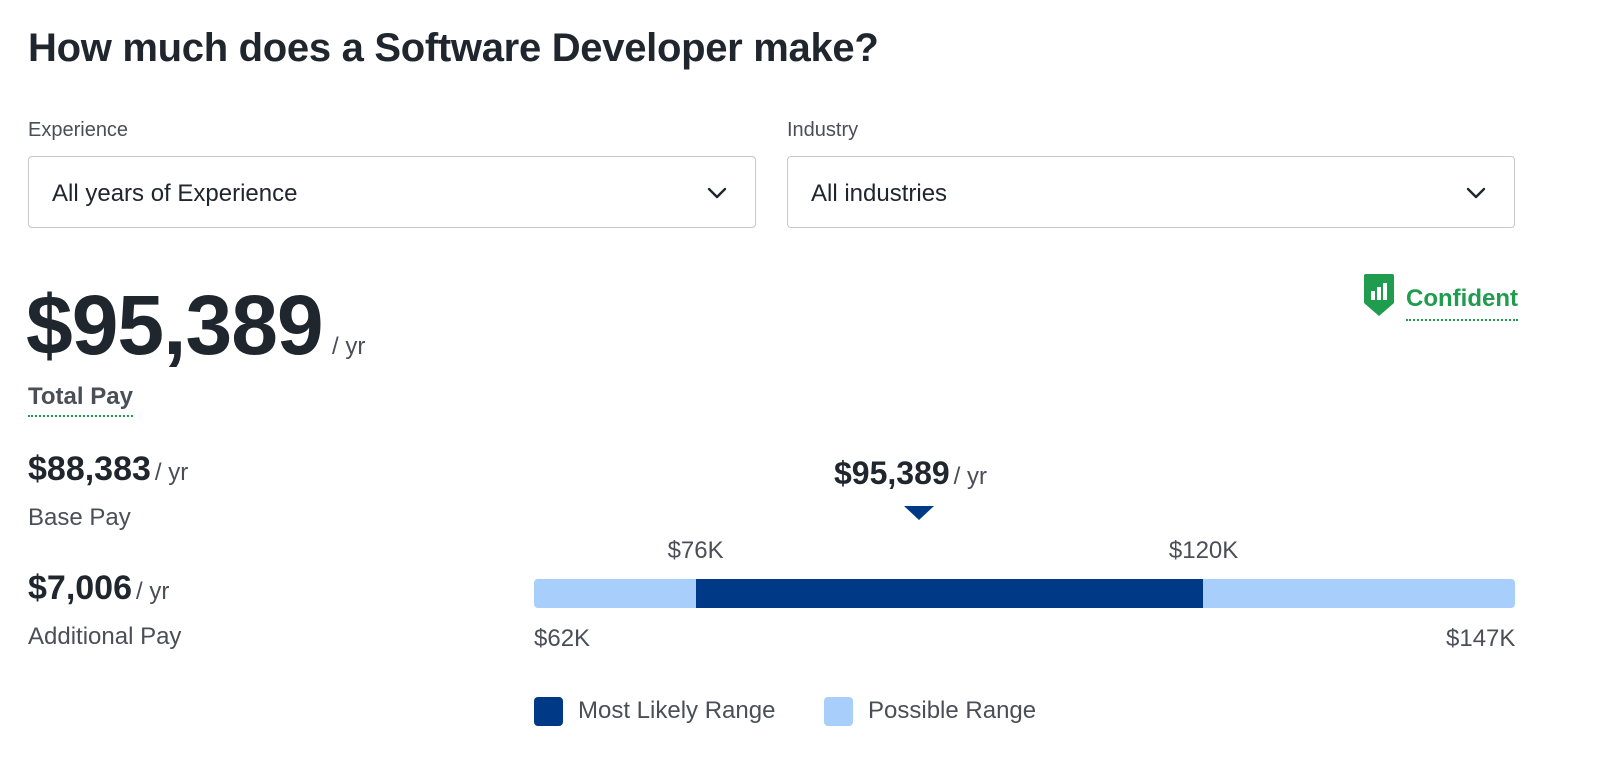  I want to click on industry-label: Industry, so click(823, 130).